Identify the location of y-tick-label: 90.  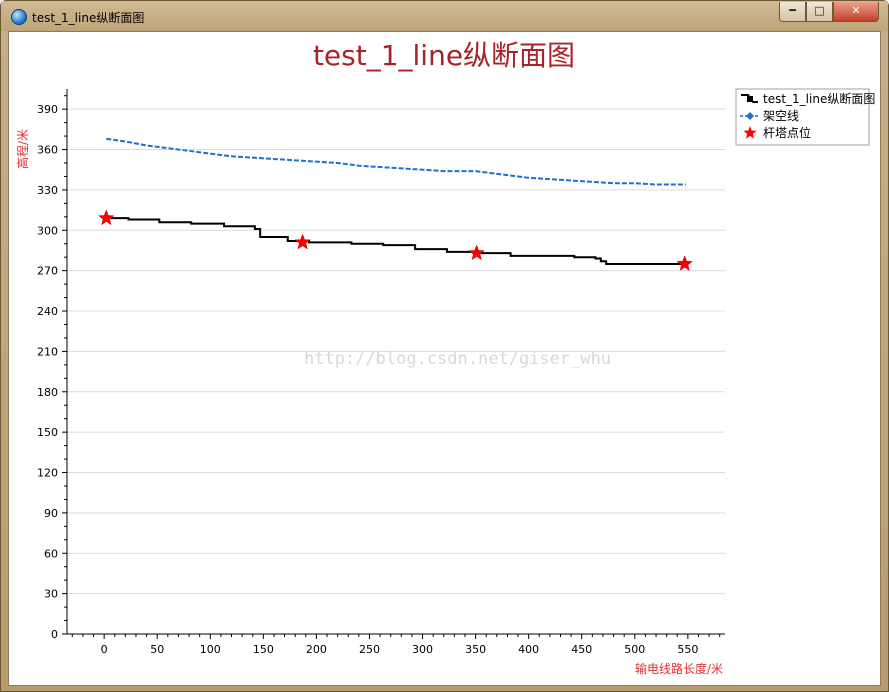
(51, 513).